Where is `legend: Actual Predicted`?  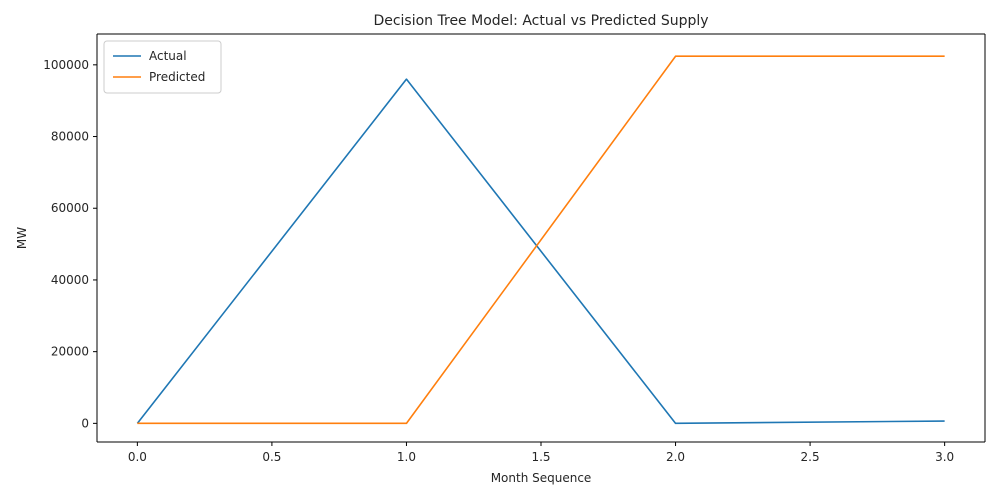
legend: Actual Predicted is located at coordinates (162, 67).